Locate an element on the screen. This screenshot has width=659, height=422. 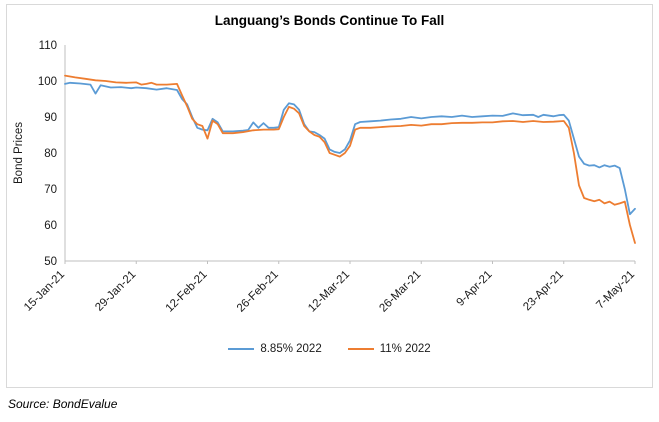
svg-text: 100 is located at coordinates (47, 82).